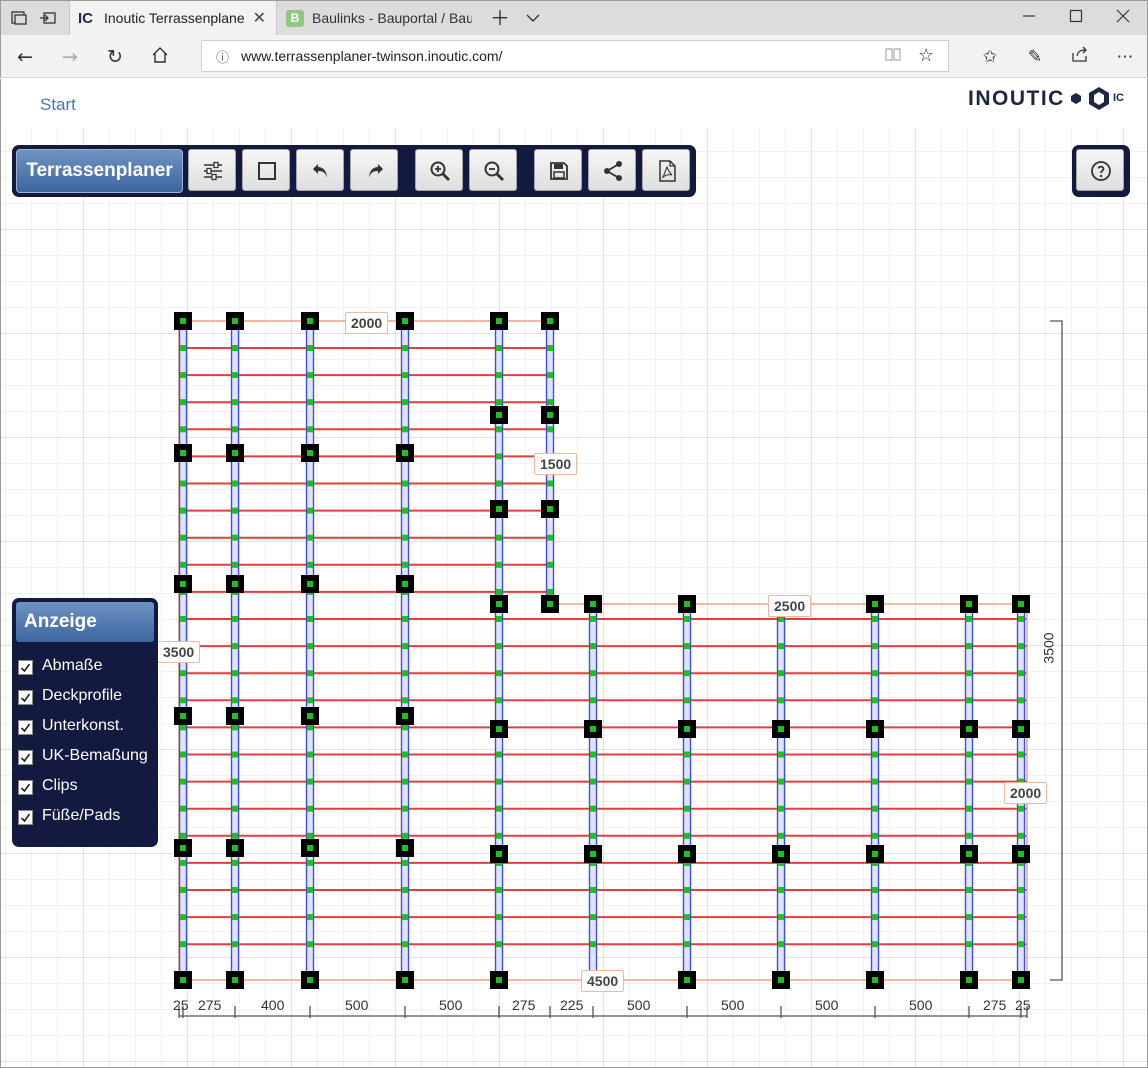 This screenshot has height=1068, width=1148. I want to click on close-tab-icon: ✕, so click(259, 17).